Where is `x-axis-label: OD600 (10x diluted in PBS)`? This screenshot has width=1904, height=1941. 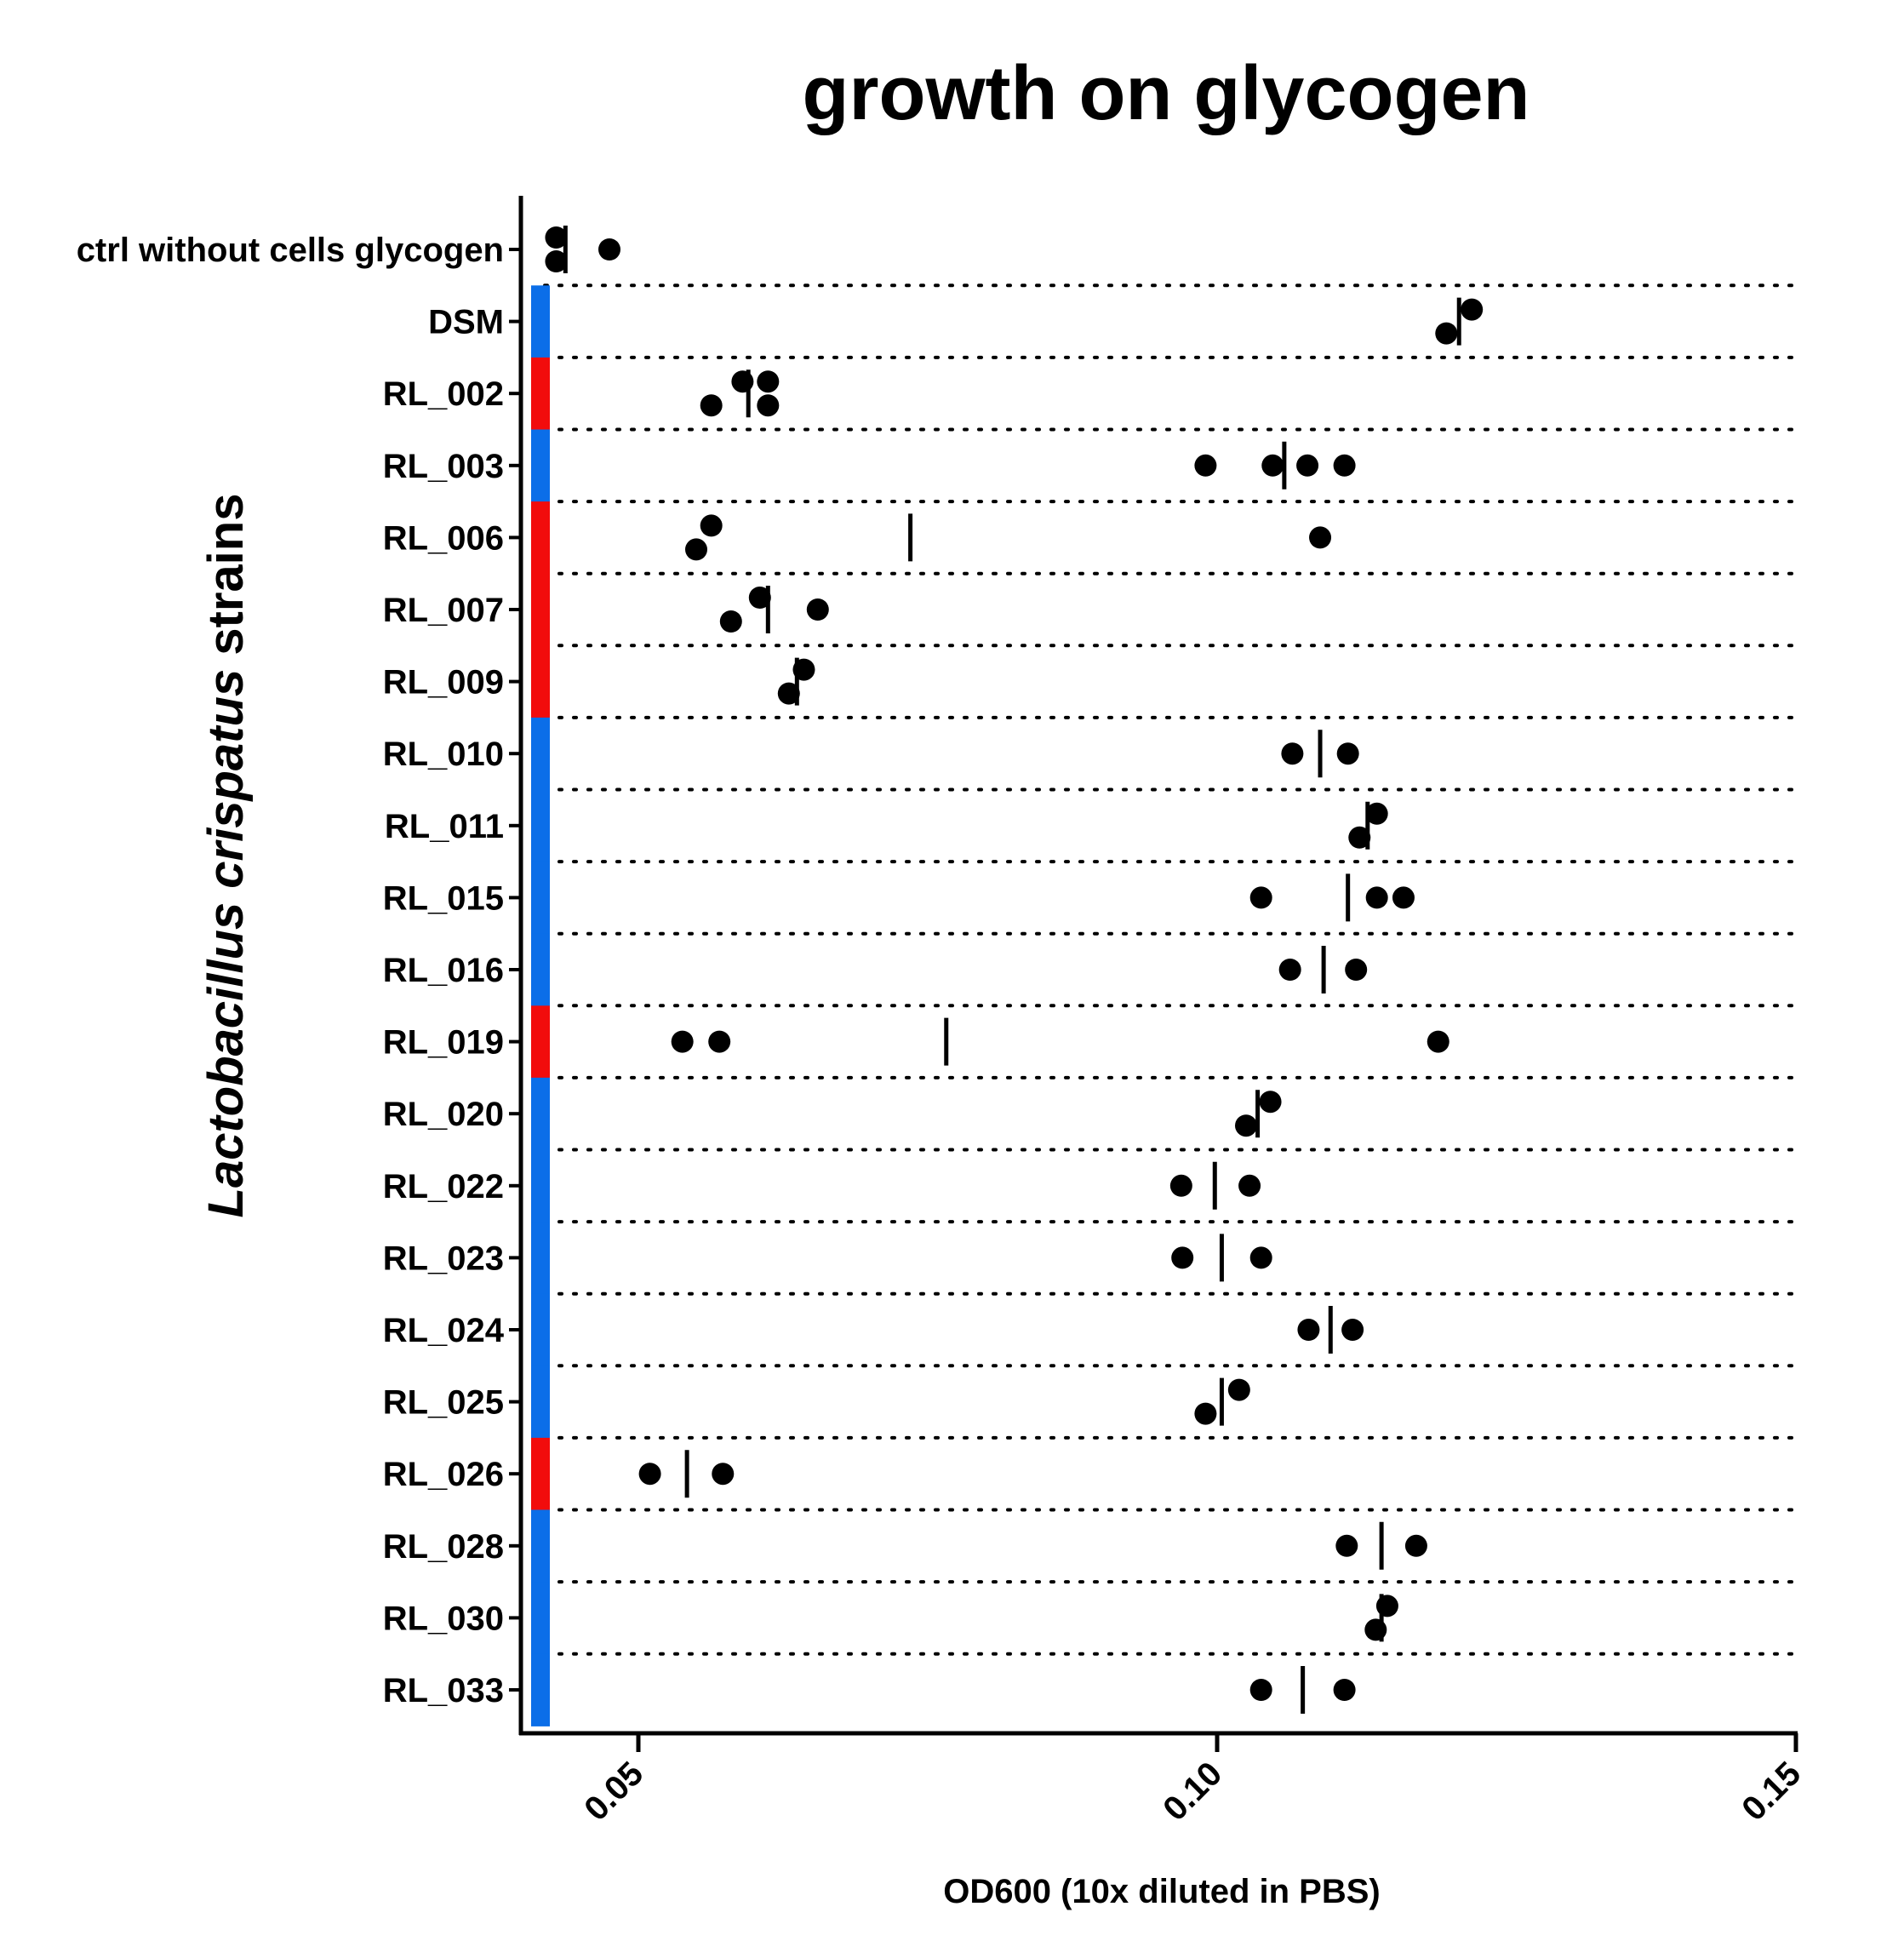
x-axis-label: OD600 (10x diluted in PBS) is located at coordinates (1161, 1891).